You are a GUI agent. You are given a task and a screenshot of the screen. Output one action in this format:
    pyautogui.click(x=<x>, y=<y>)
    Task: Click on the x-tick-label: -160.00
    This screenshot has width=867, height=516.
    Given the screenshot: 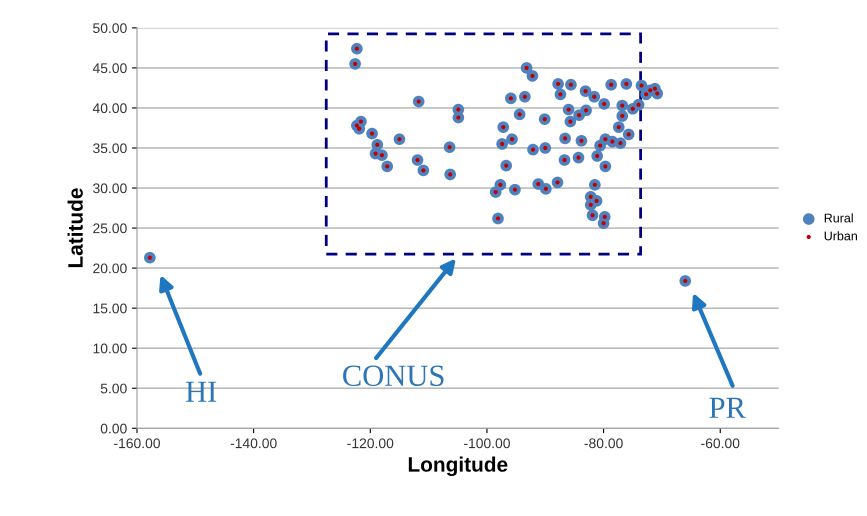 What is the action you would take?
    pyautogui.click(x=137, y=443)
    